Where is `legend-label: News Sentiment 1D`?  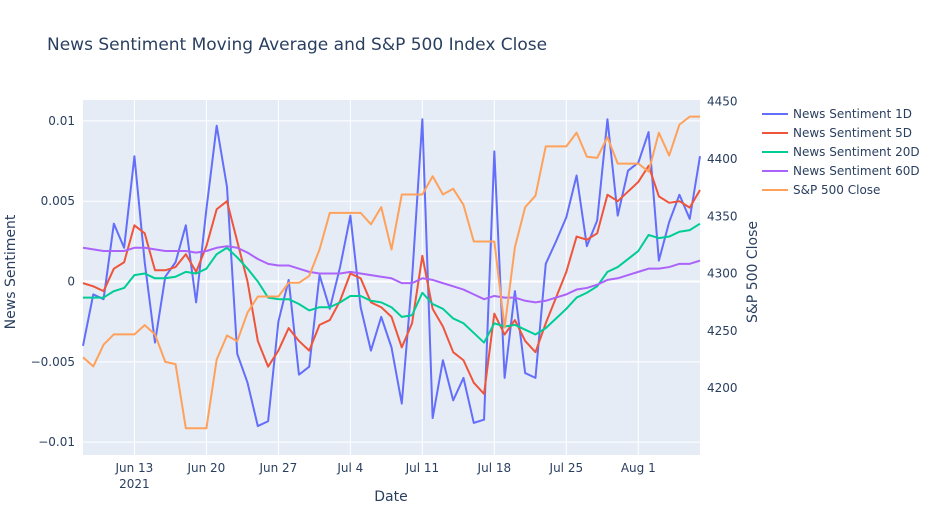
legend-label: News Sentiment 1D is located at coordinates (852, 114).